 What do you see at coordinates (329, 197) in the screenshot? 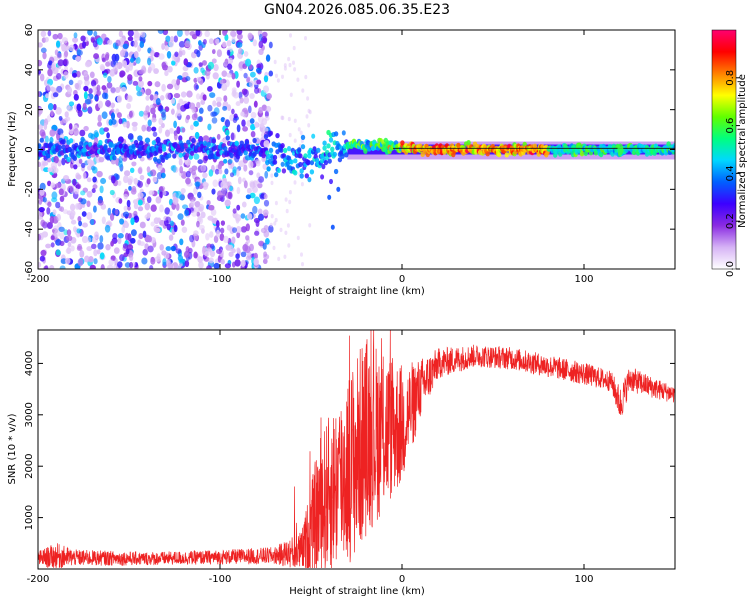
I see `isolated-blob` at bounding box center [329, 197].